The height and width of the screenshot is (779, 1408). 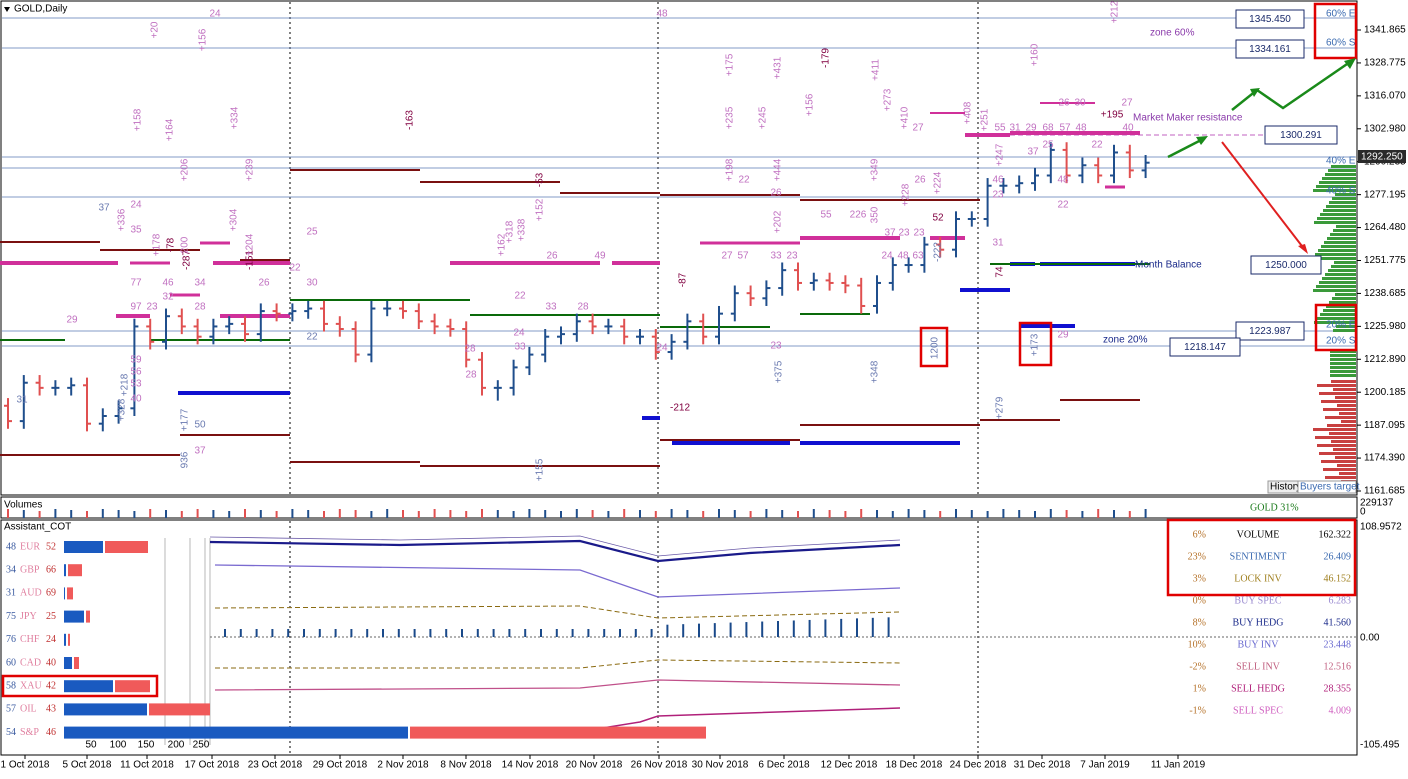 What do you see at coordinates (1363, 512) in the screenshot?
I see `volume-axis: 0` at bounding box center [1363, 512].